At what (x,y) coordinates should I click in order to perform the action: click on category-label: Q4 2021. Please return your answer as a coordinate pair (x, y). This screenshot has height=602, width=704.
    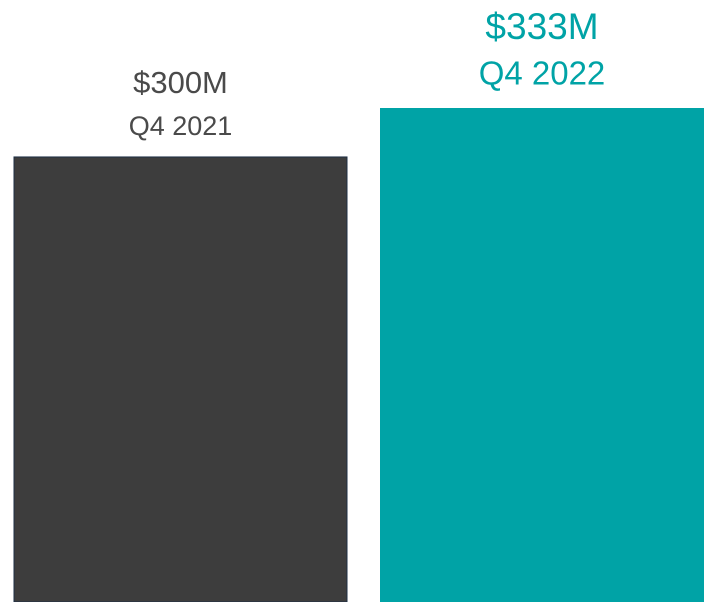
    Looking at the image, I should click on (181, 126).